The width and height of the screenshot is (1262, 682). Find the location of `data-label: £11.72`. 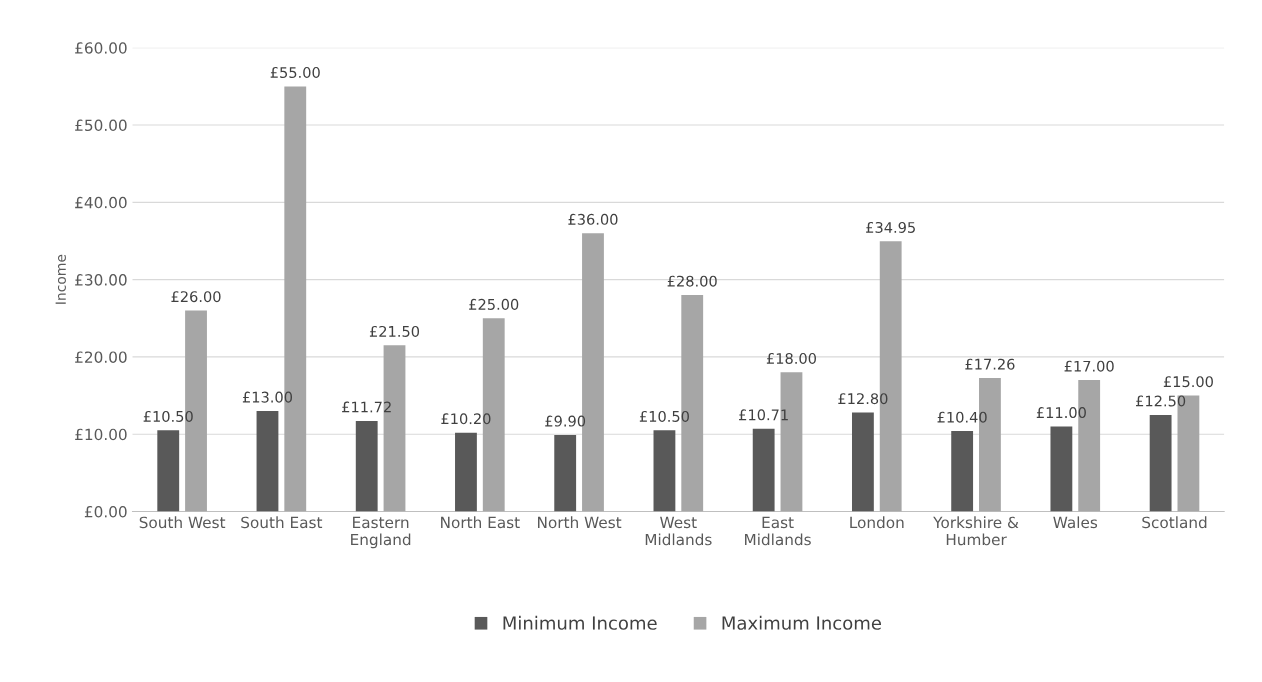

data-label: £11.72 is located at coordinates (366, 407).